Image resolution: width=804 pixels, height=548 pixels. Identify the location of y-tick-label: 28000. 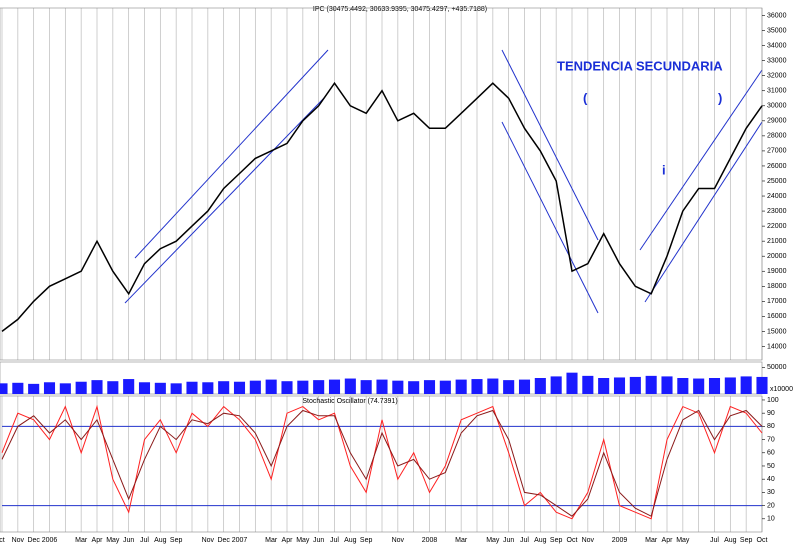
(777, 136).